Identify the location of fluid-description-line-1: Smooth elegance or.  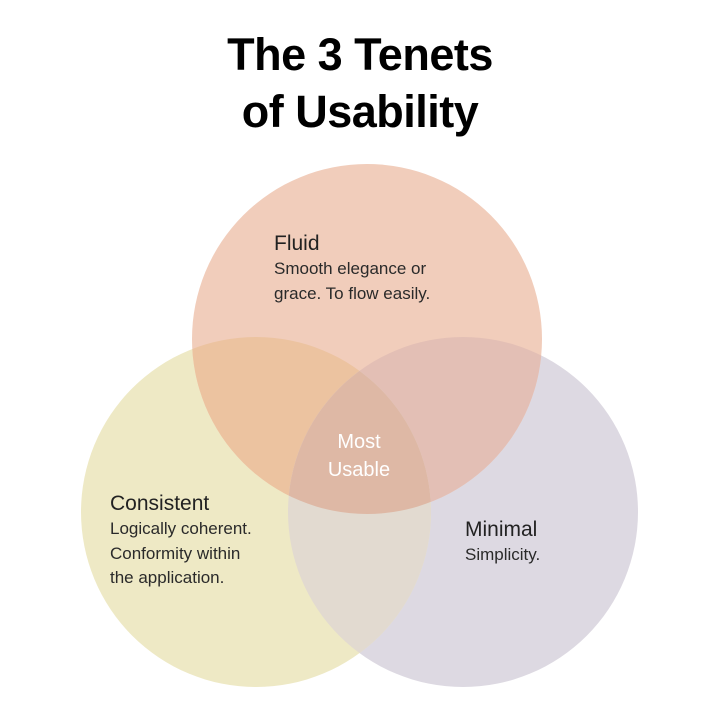
(350, 268).